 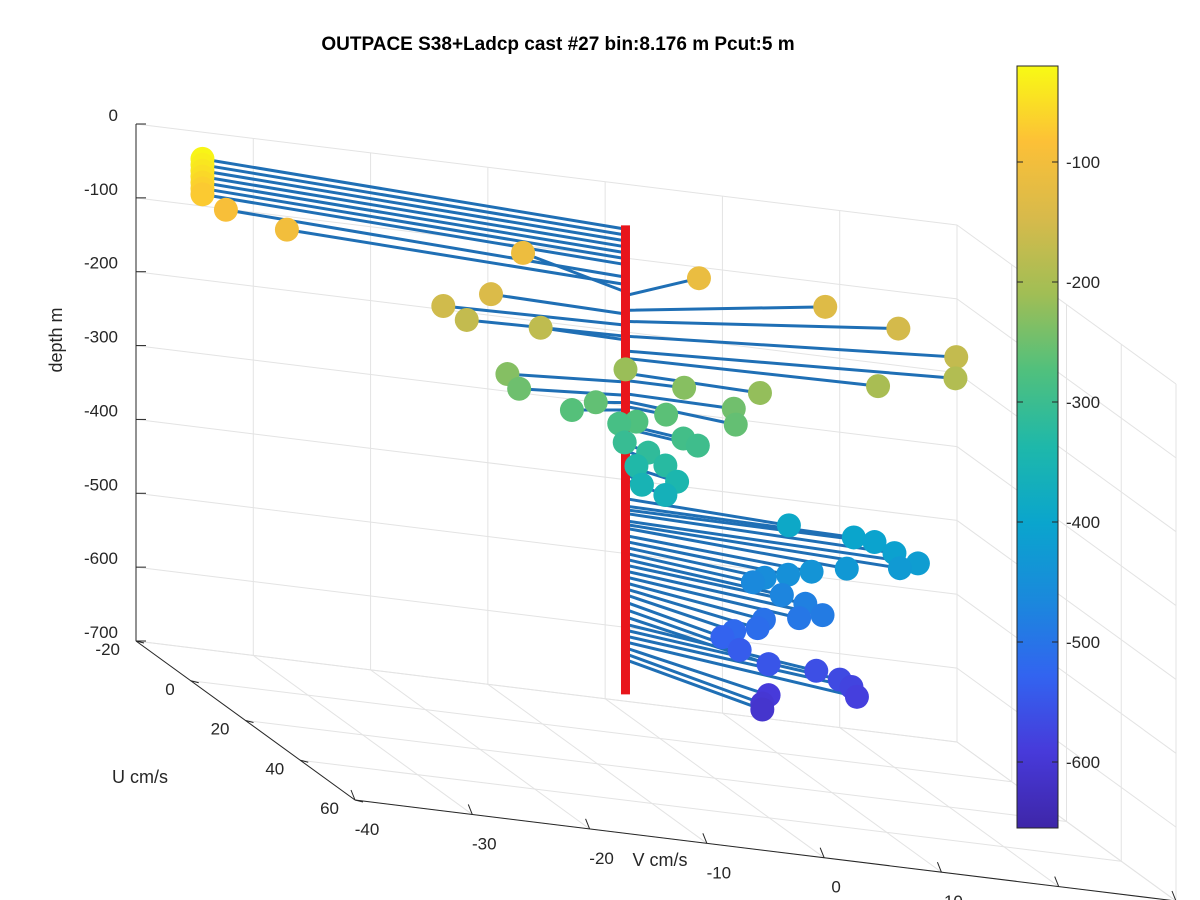 I want to click on z-axis-label: depth m, so click(x=56, y=339).